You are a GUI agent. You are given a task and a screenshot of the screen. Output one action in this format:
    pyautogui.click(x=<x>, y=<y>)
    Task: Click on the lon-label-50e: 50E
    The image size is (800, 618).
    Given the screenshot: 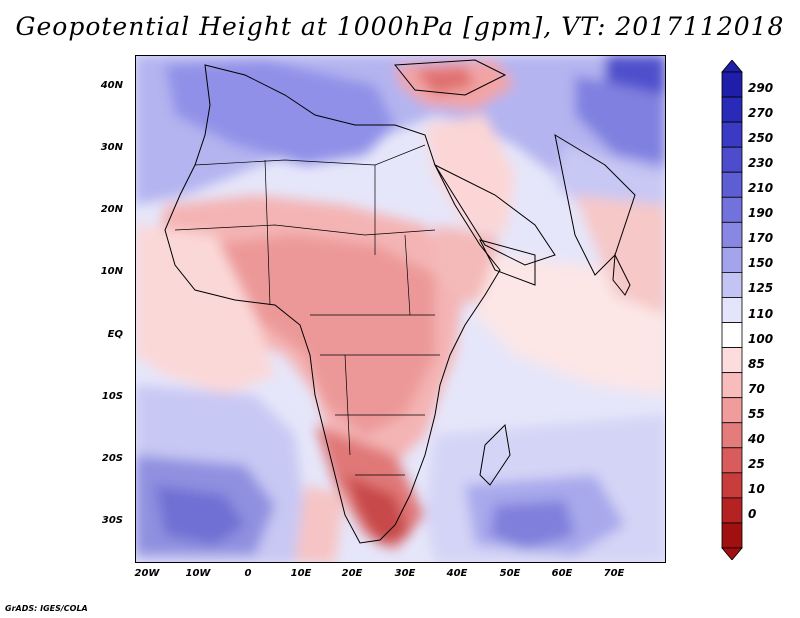 What is the action you would take?
    pyautogui.click(x=510, y=573)
    